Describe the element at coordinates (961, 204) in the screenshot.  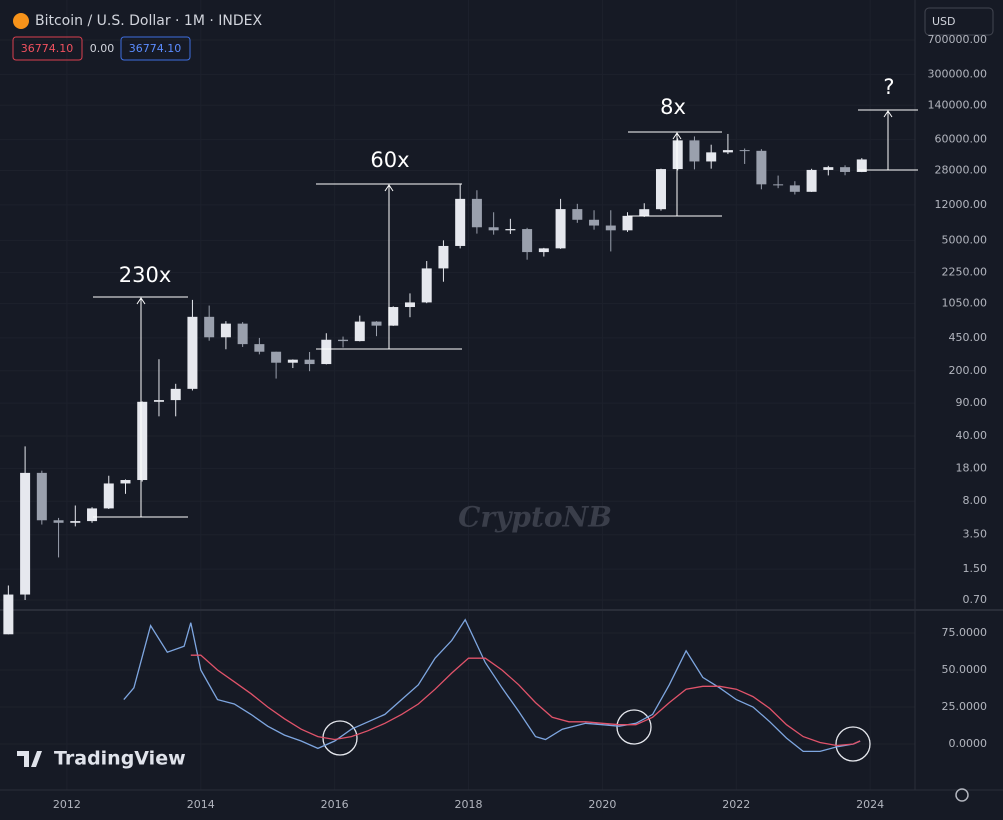
I see `y-tick-label: 12000.00` at that location.